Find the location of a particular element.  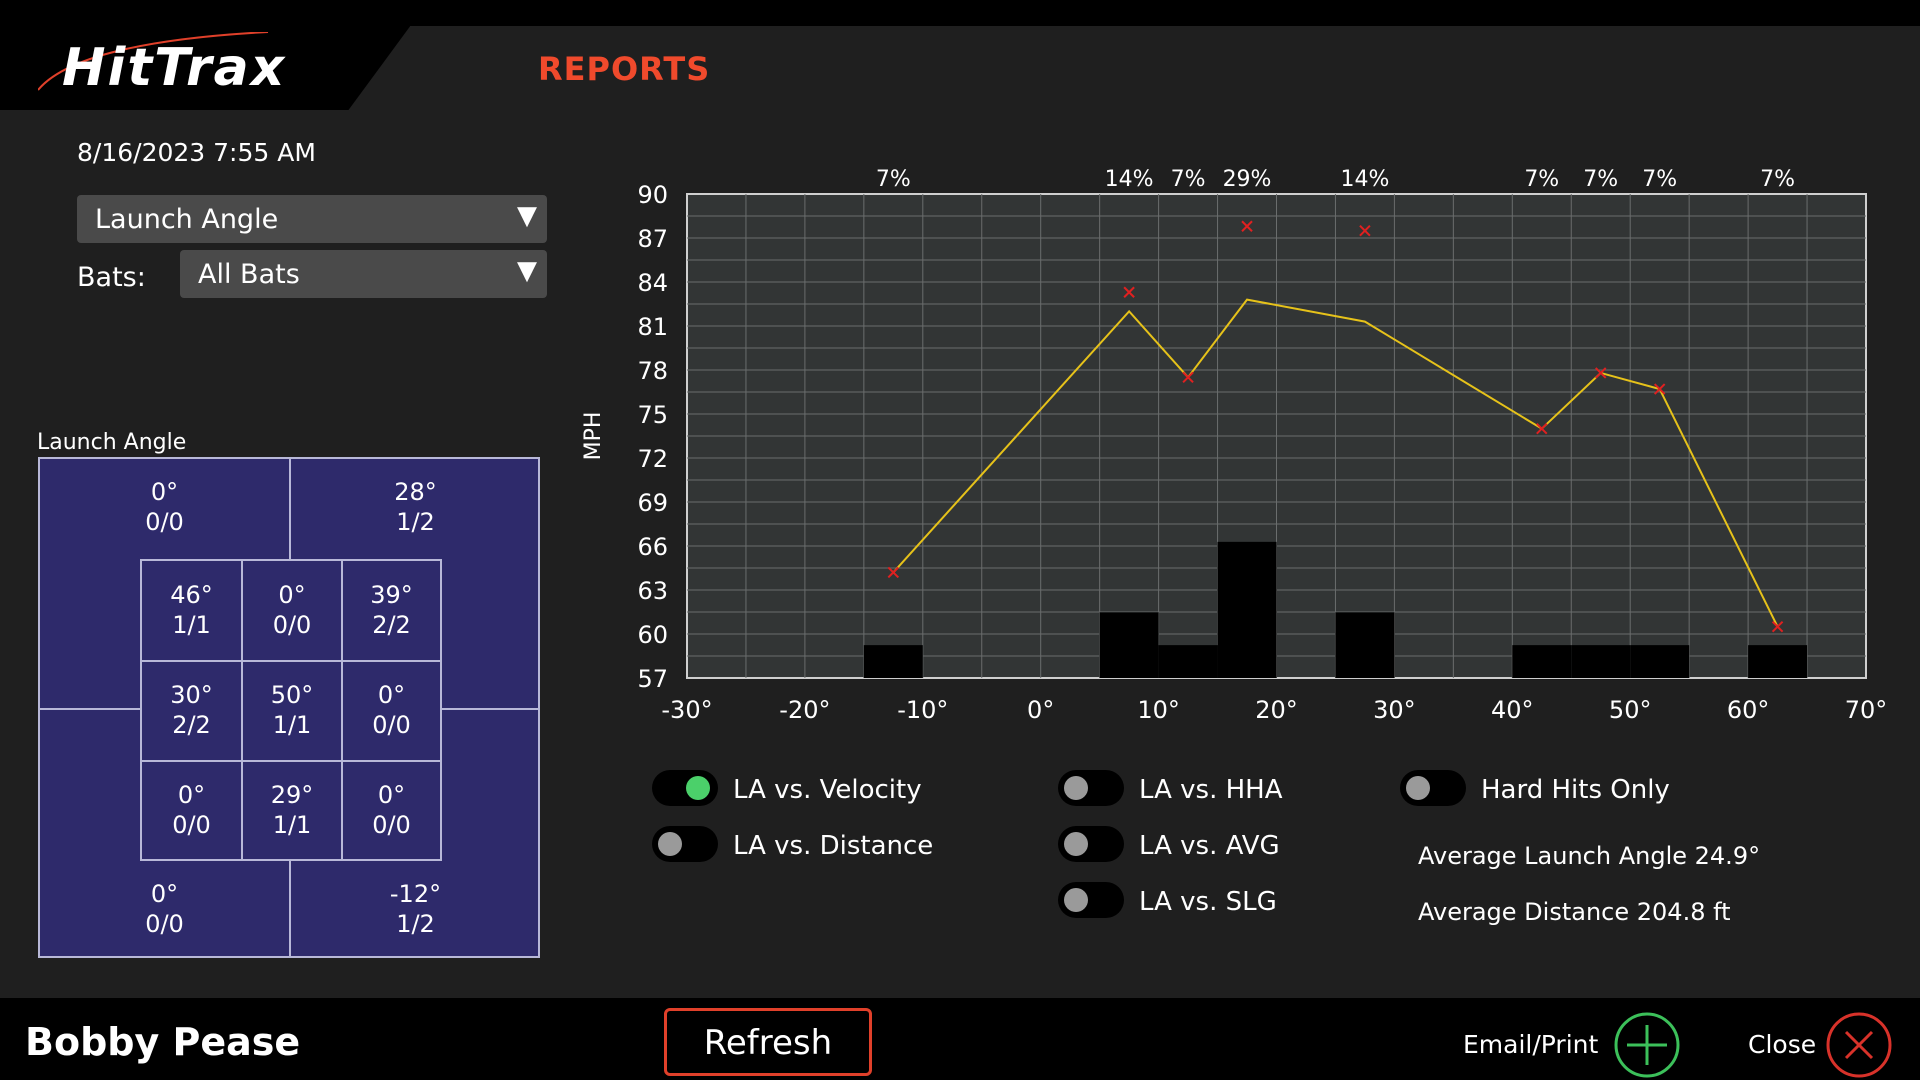

toggle-la-hha is located at coordinates (1091, 788).